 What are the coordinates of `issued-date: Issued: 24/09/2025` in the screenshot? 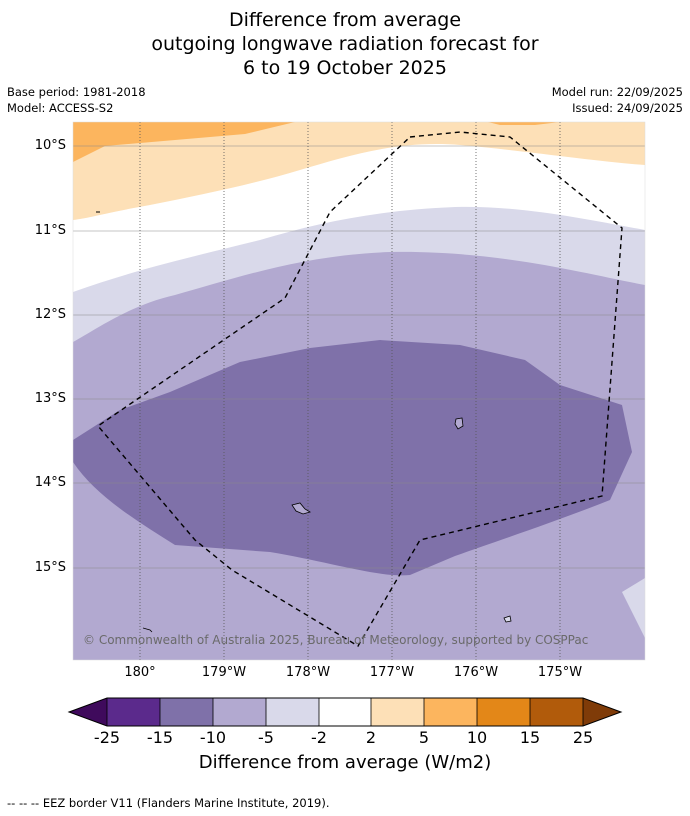 It's located at (627, 108).